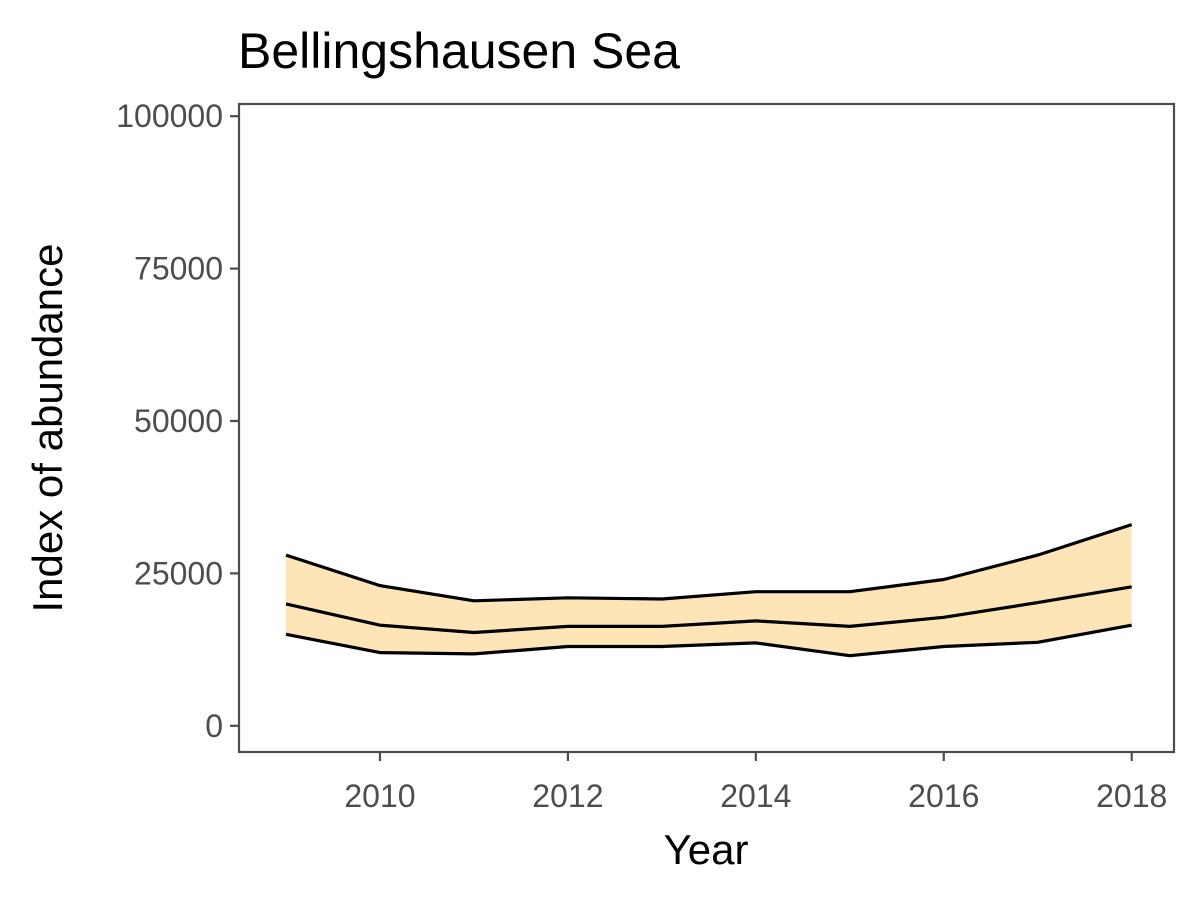 The width and height of the screenshot is (1200, 900). I want to click on confidence-band-layer, so click(709, 590).